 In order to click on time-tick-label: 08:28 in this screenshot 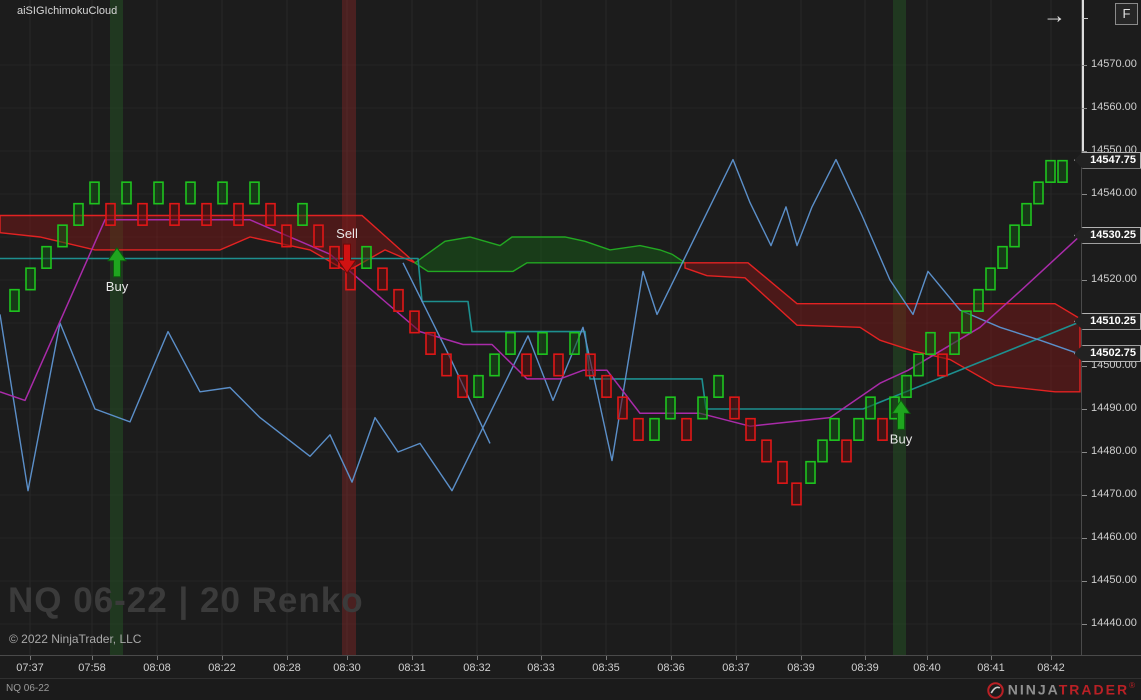, I will do `click(287, 668)`.